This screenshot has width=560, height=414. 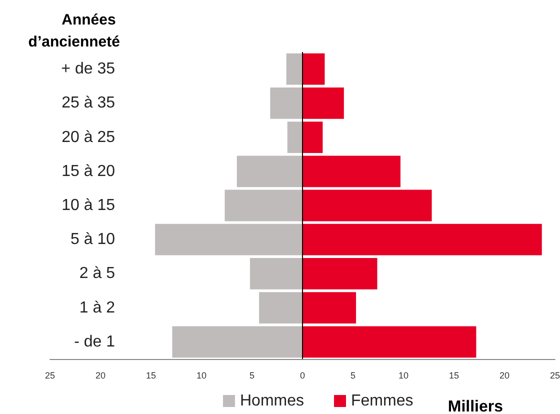 What do you see at coordinates (88, 69) in the screenshot?
I see `y-tick-label: + de 35` at bounding box center [88, 69].